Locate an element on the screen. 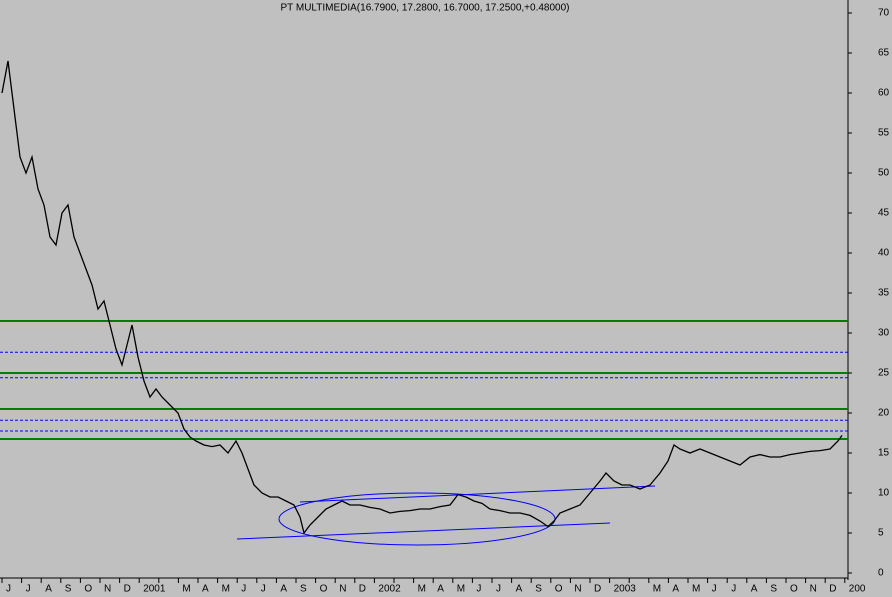 The width and height of the screenshot is (892, 597). x-tick-label: 2001 is located at coordinates (154, 589).